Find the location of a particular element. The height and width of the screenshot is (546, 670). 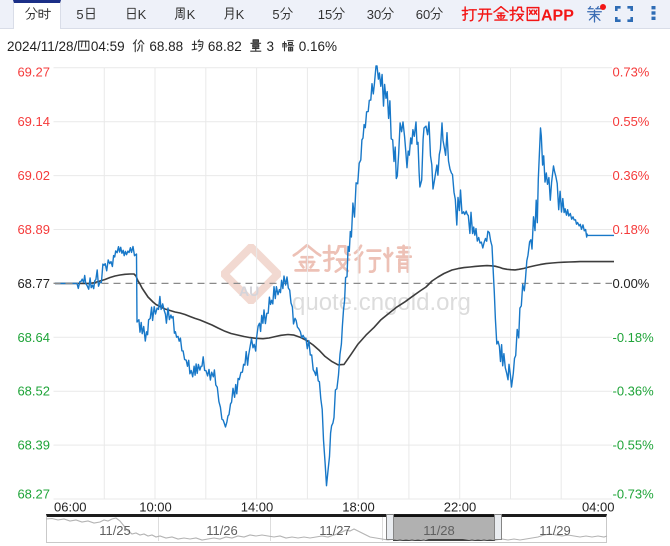

svg-text: 68.39 is located at coordinates (33, 445).